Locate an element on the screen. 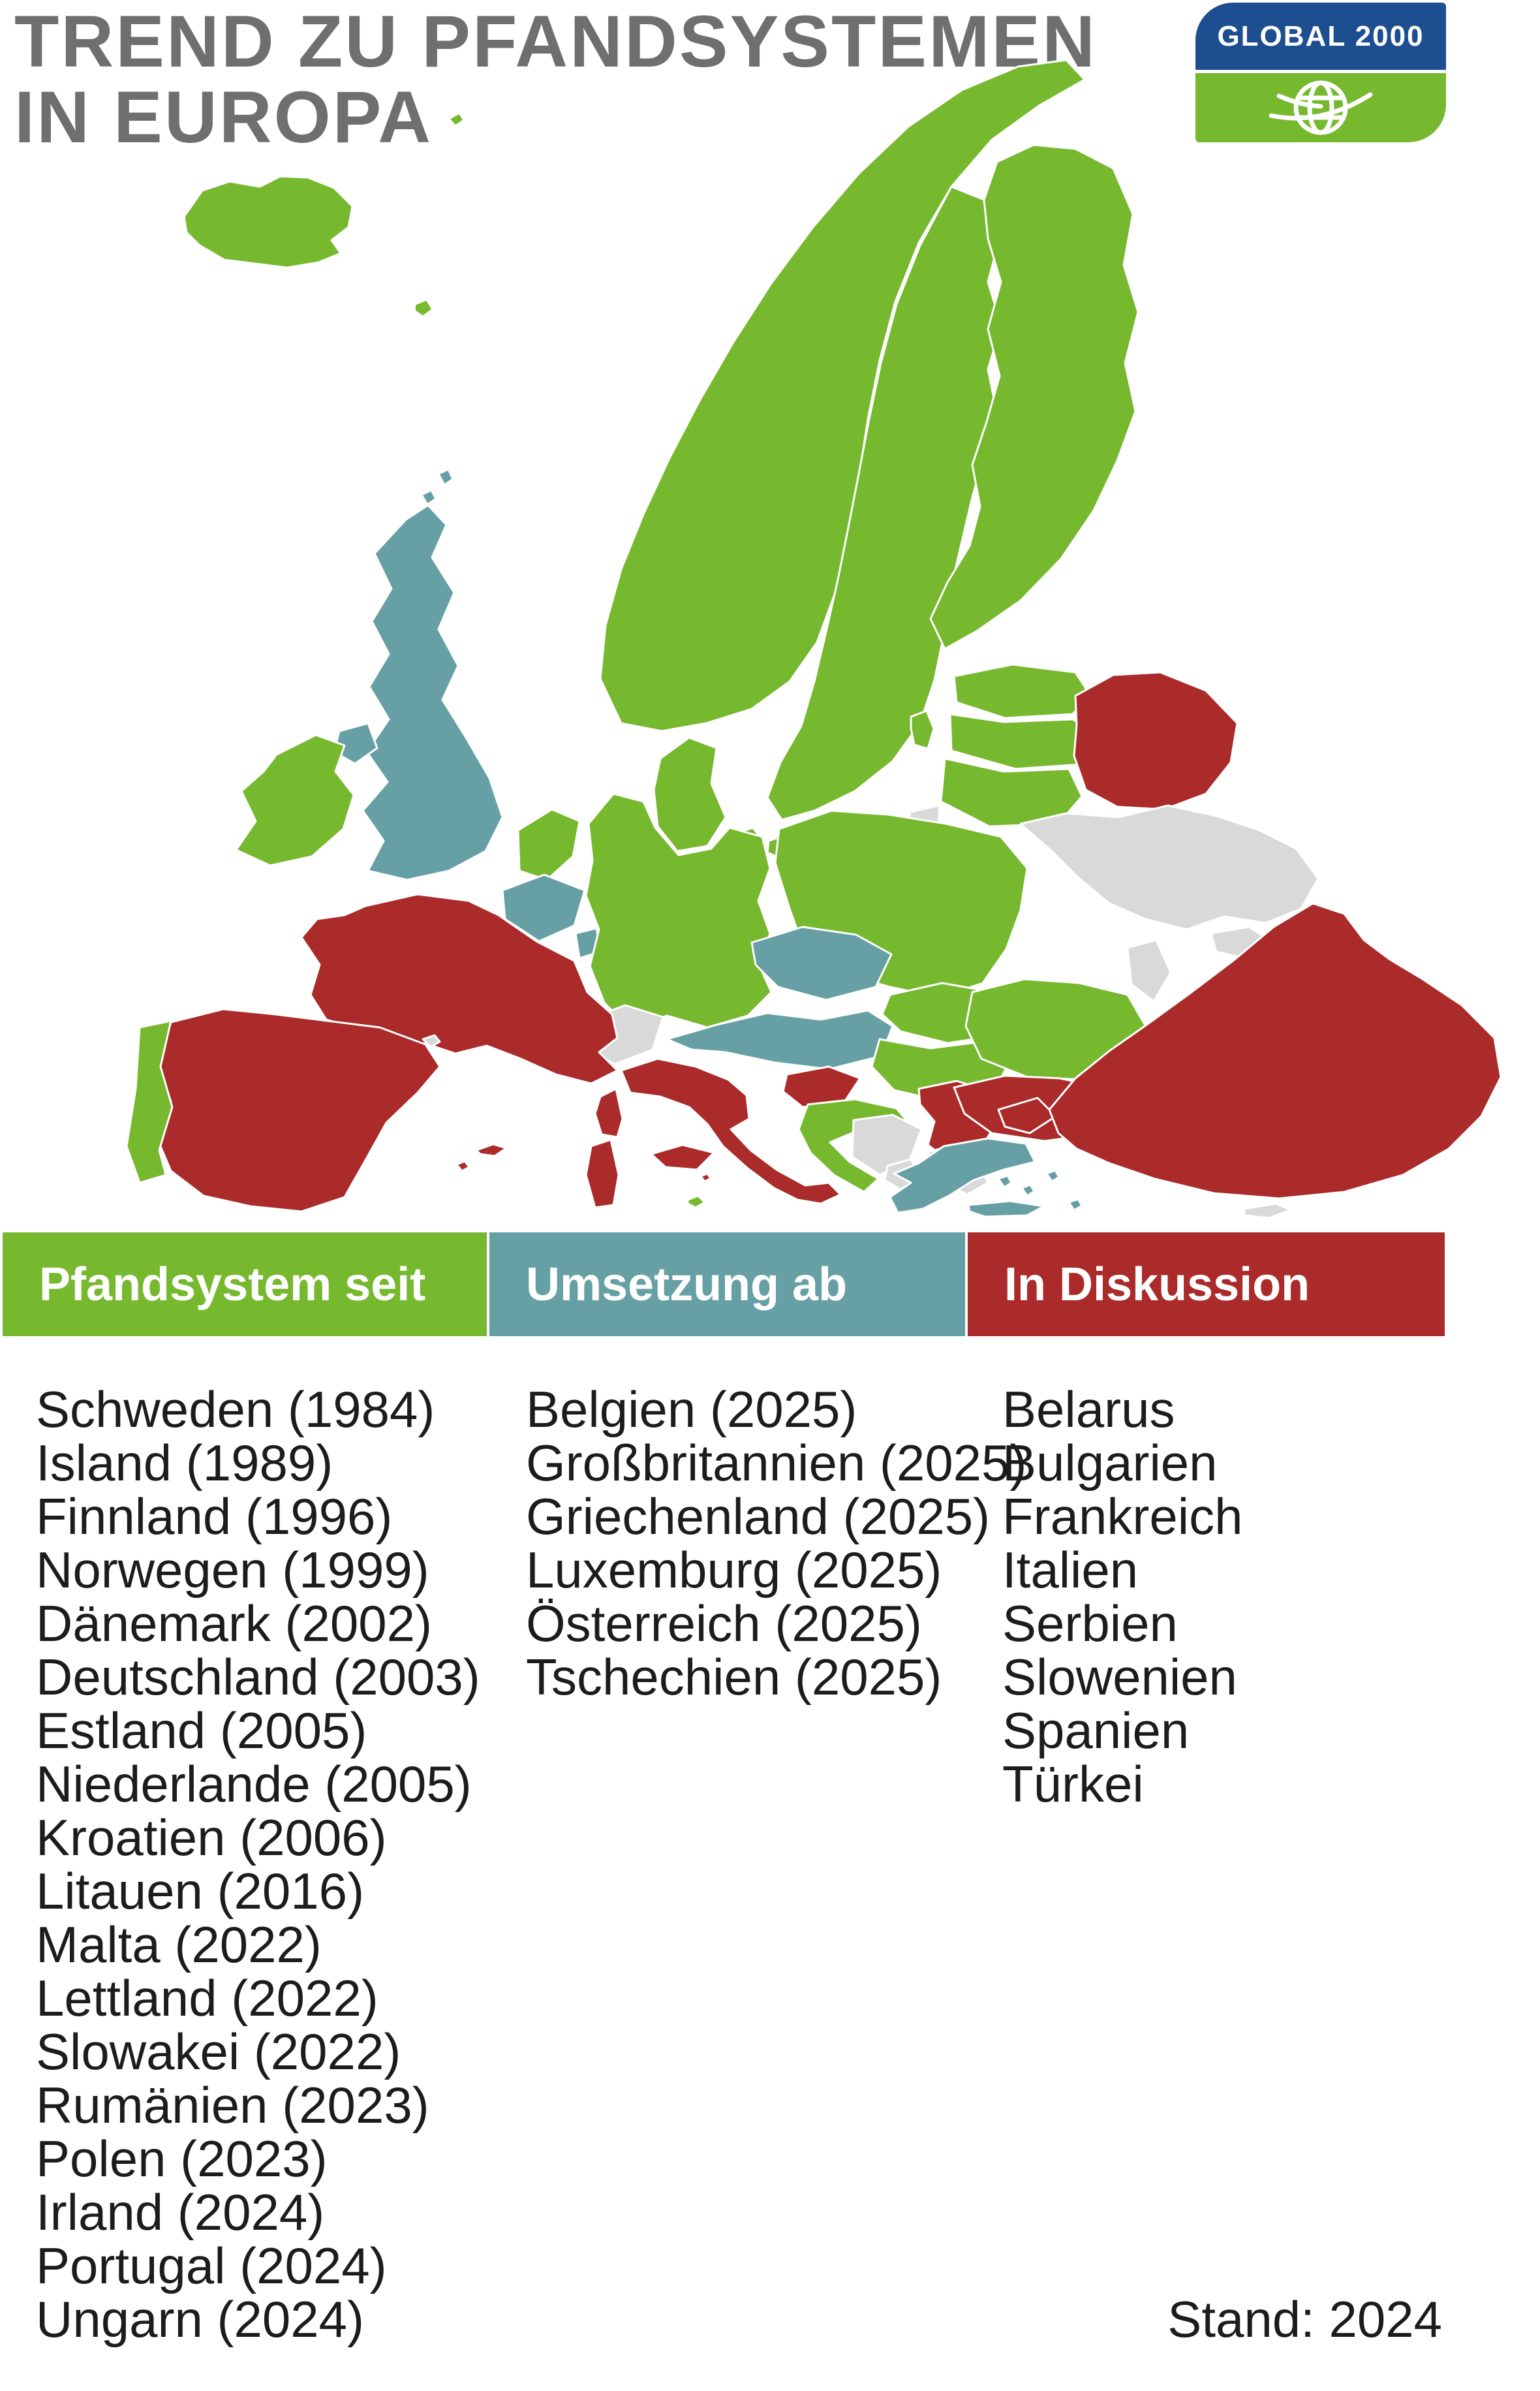 The width and height of the screenshot is (1540, 2391). list-item: Tschechien (2025) is located at coordinates (734, 1677).